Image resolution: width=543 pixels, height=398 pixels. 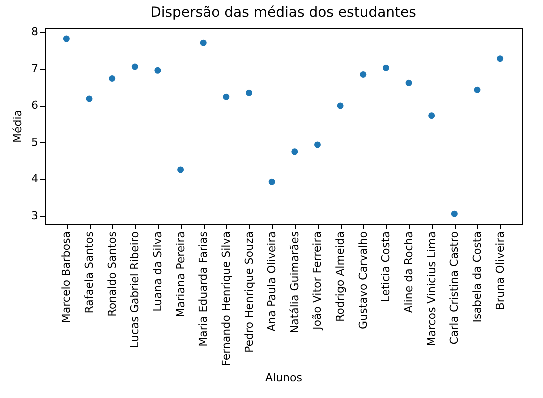 I want to click on x-tick-label: Ana Paula Oliveira, so click(x=272, y=282).